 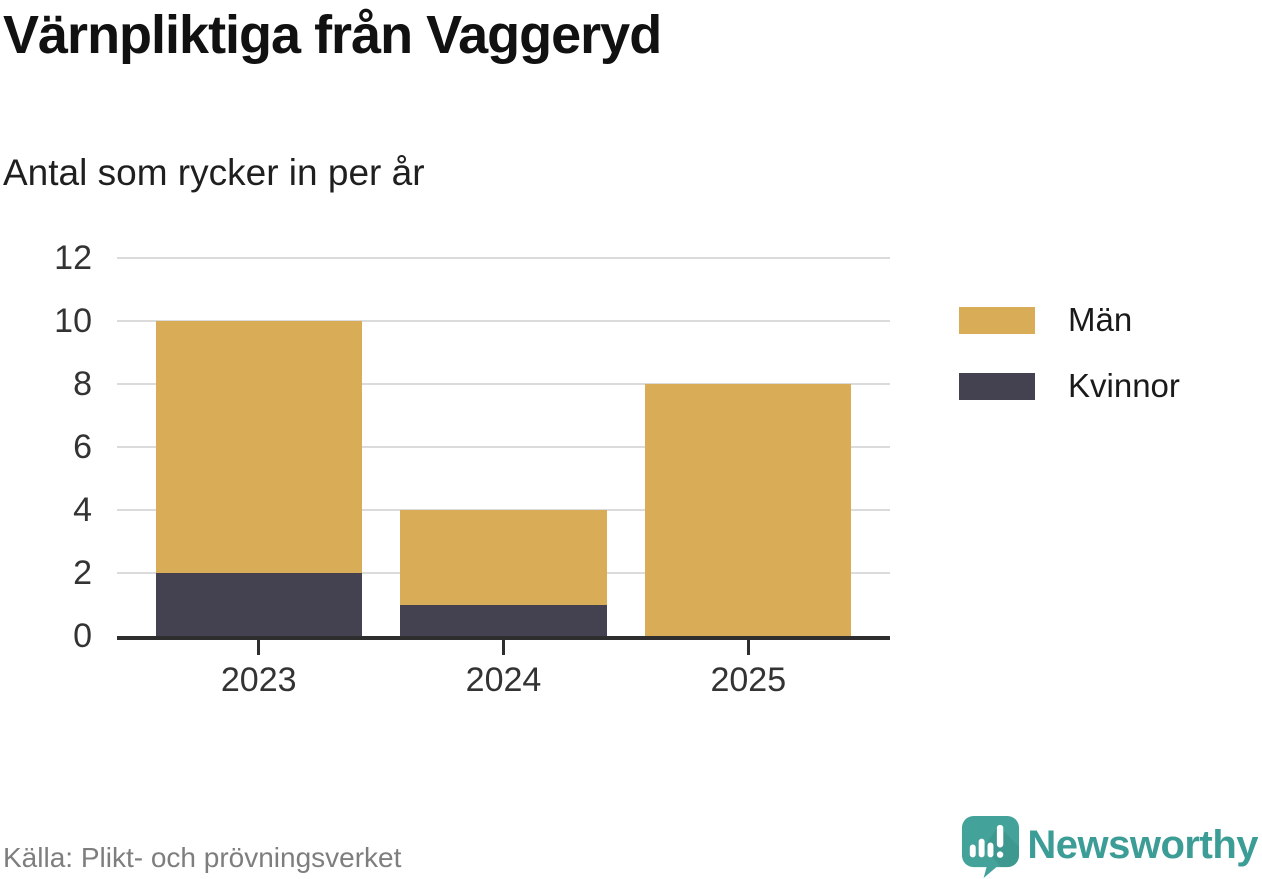 I want to click on x-axis: 2023 2024 2025, so click(x=503, y=675).